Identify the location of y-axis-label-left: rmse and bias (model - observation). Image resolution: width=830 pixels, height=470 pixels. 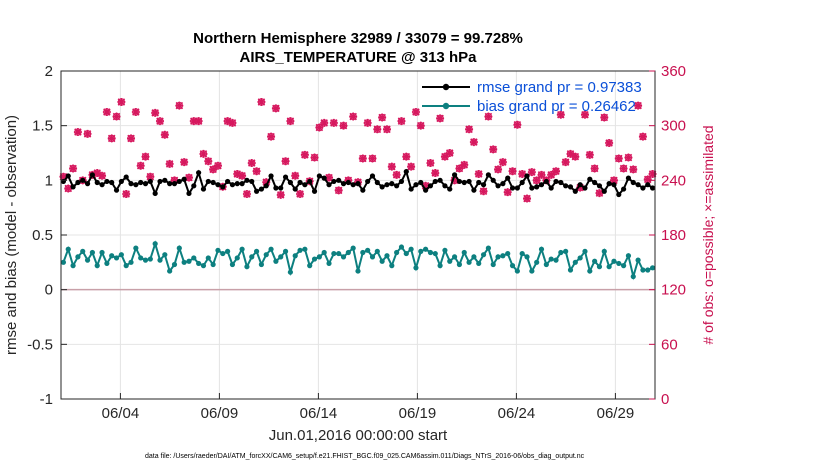
(11, 235).